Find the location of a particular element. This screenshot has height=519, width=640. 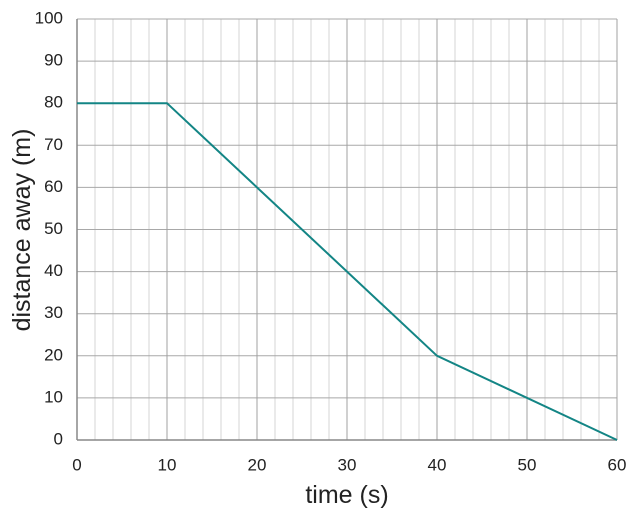

y-tick-label: 100 is located at coordinates (49, 17).